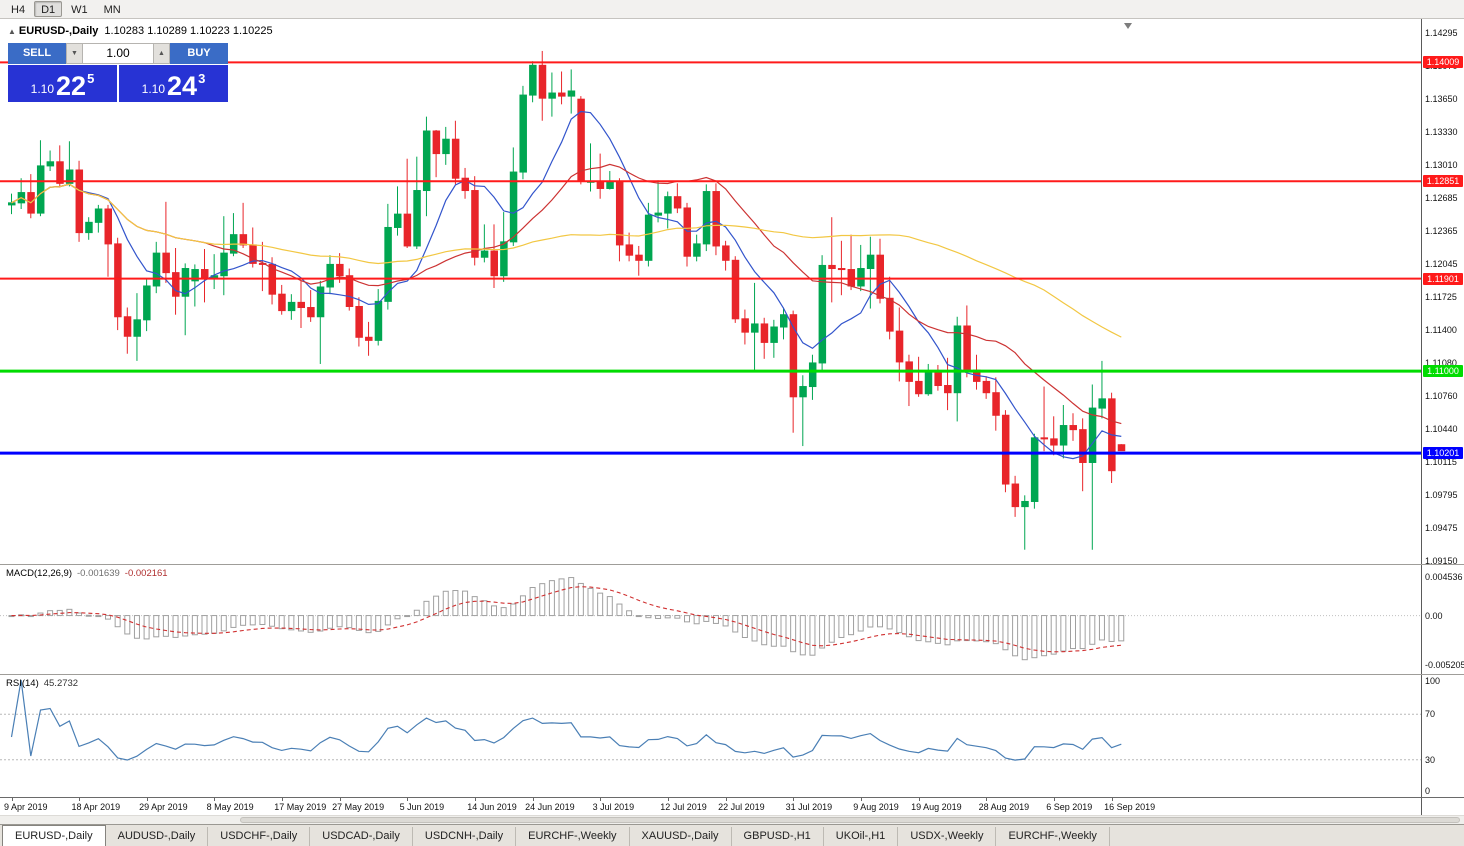 This screenshot has width=1464, height=846. Describe the element at coordinates (1442, 736) in the screenshot. I see `rsi-axis: 100 70 30 0` at that location.